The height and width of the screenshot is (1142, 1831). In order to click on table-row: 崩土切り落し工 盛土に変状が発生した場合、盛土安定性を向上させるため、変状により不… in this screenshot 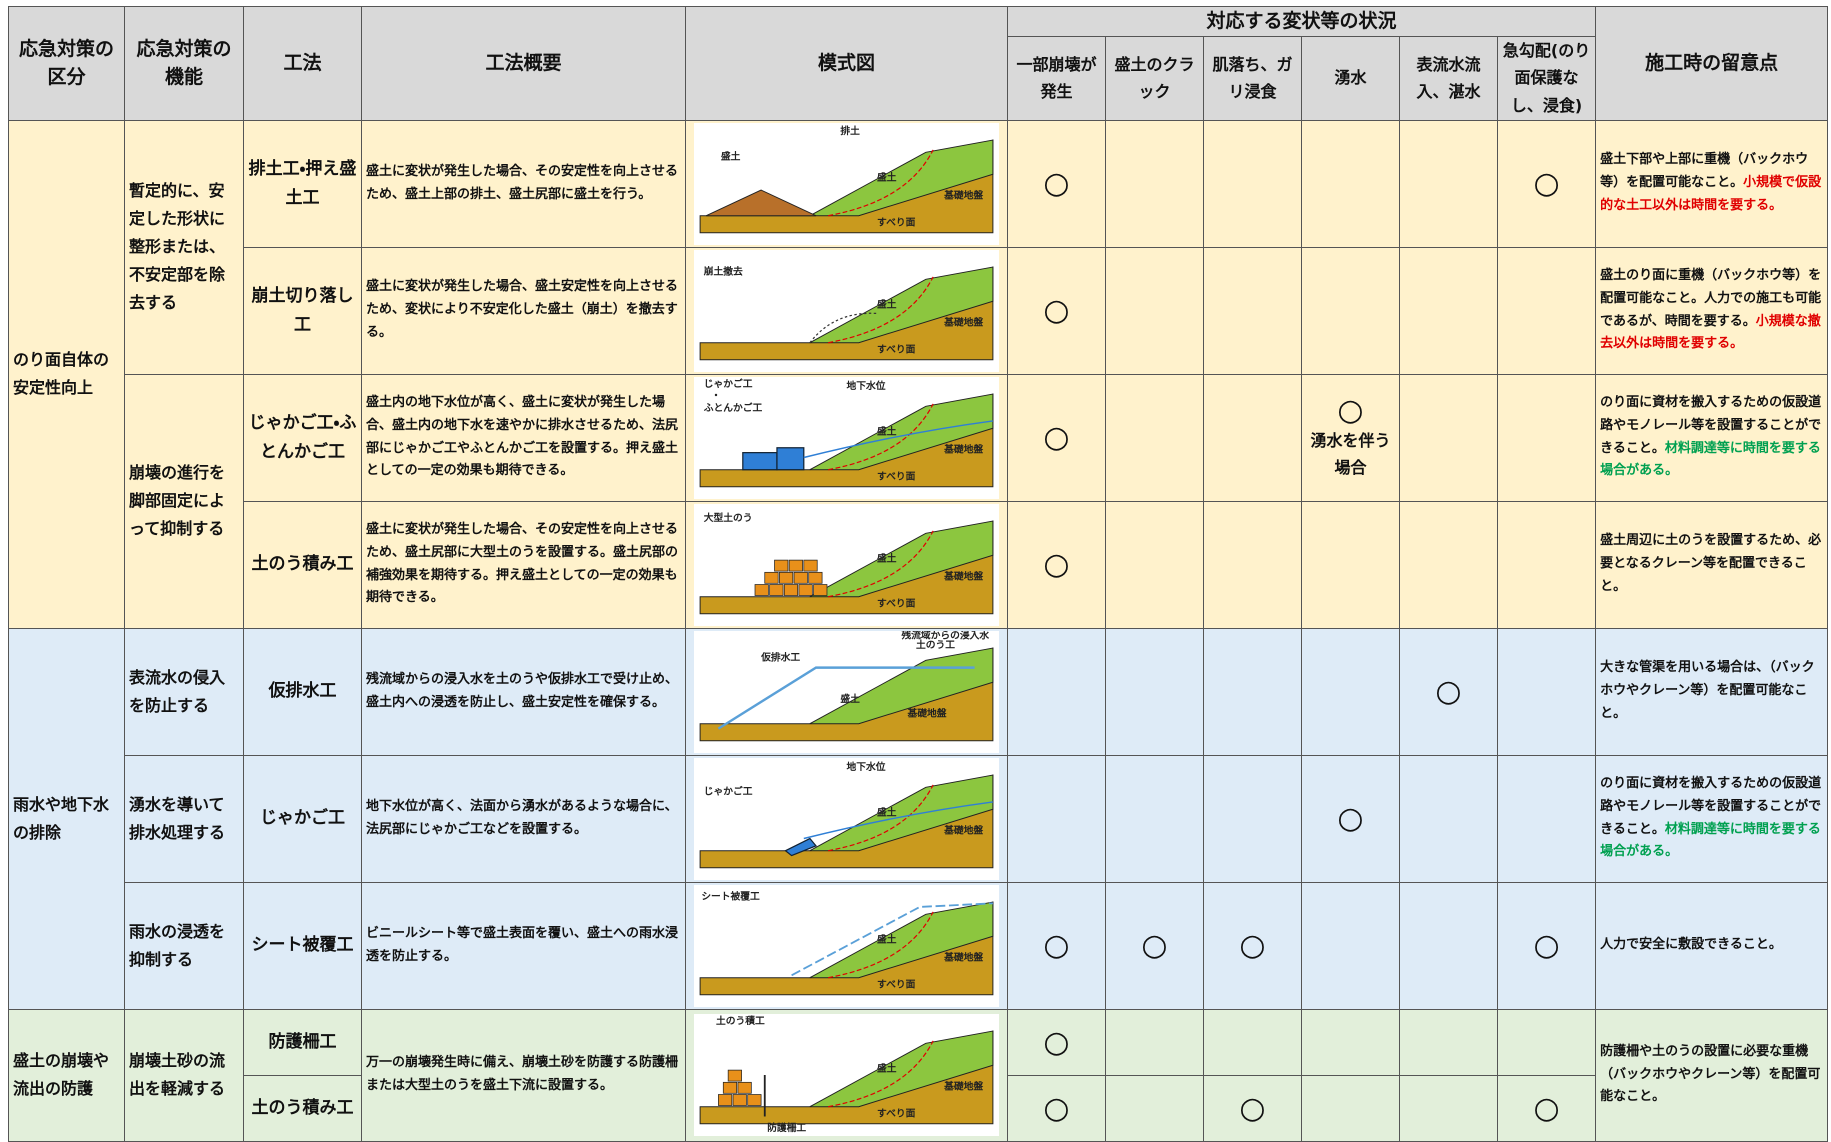, I will do `click(918, 310)`.